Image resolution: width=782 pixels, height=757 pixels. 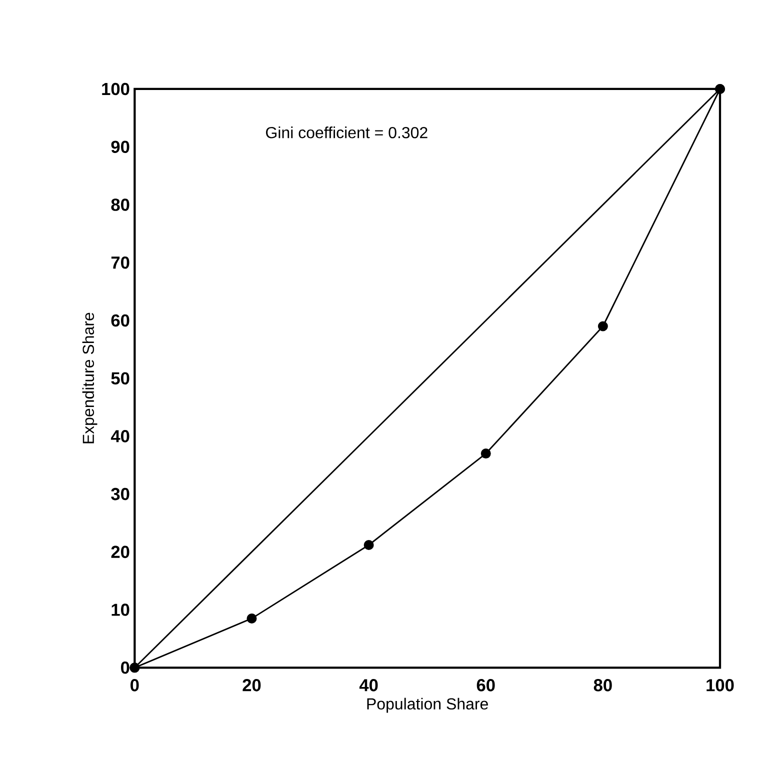 What do you see at coordinates (120, 204) in the screenshot?
I see `y-tick-label: 80` at bounding box center [120, 204].